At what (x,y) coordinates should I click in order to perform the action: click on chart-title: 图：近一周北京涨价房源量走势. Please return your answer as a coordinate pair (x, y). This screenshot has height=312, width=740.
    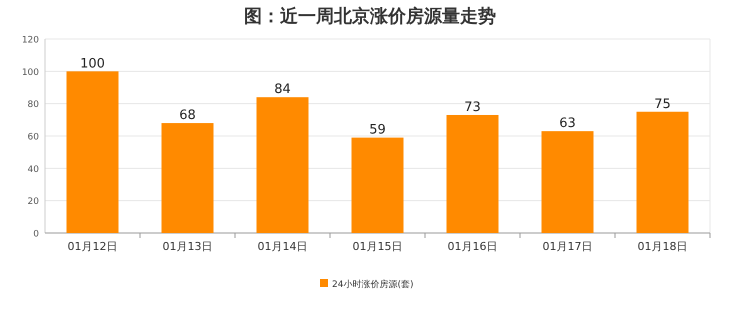
    Looking at the image, I should click on (370, 16).